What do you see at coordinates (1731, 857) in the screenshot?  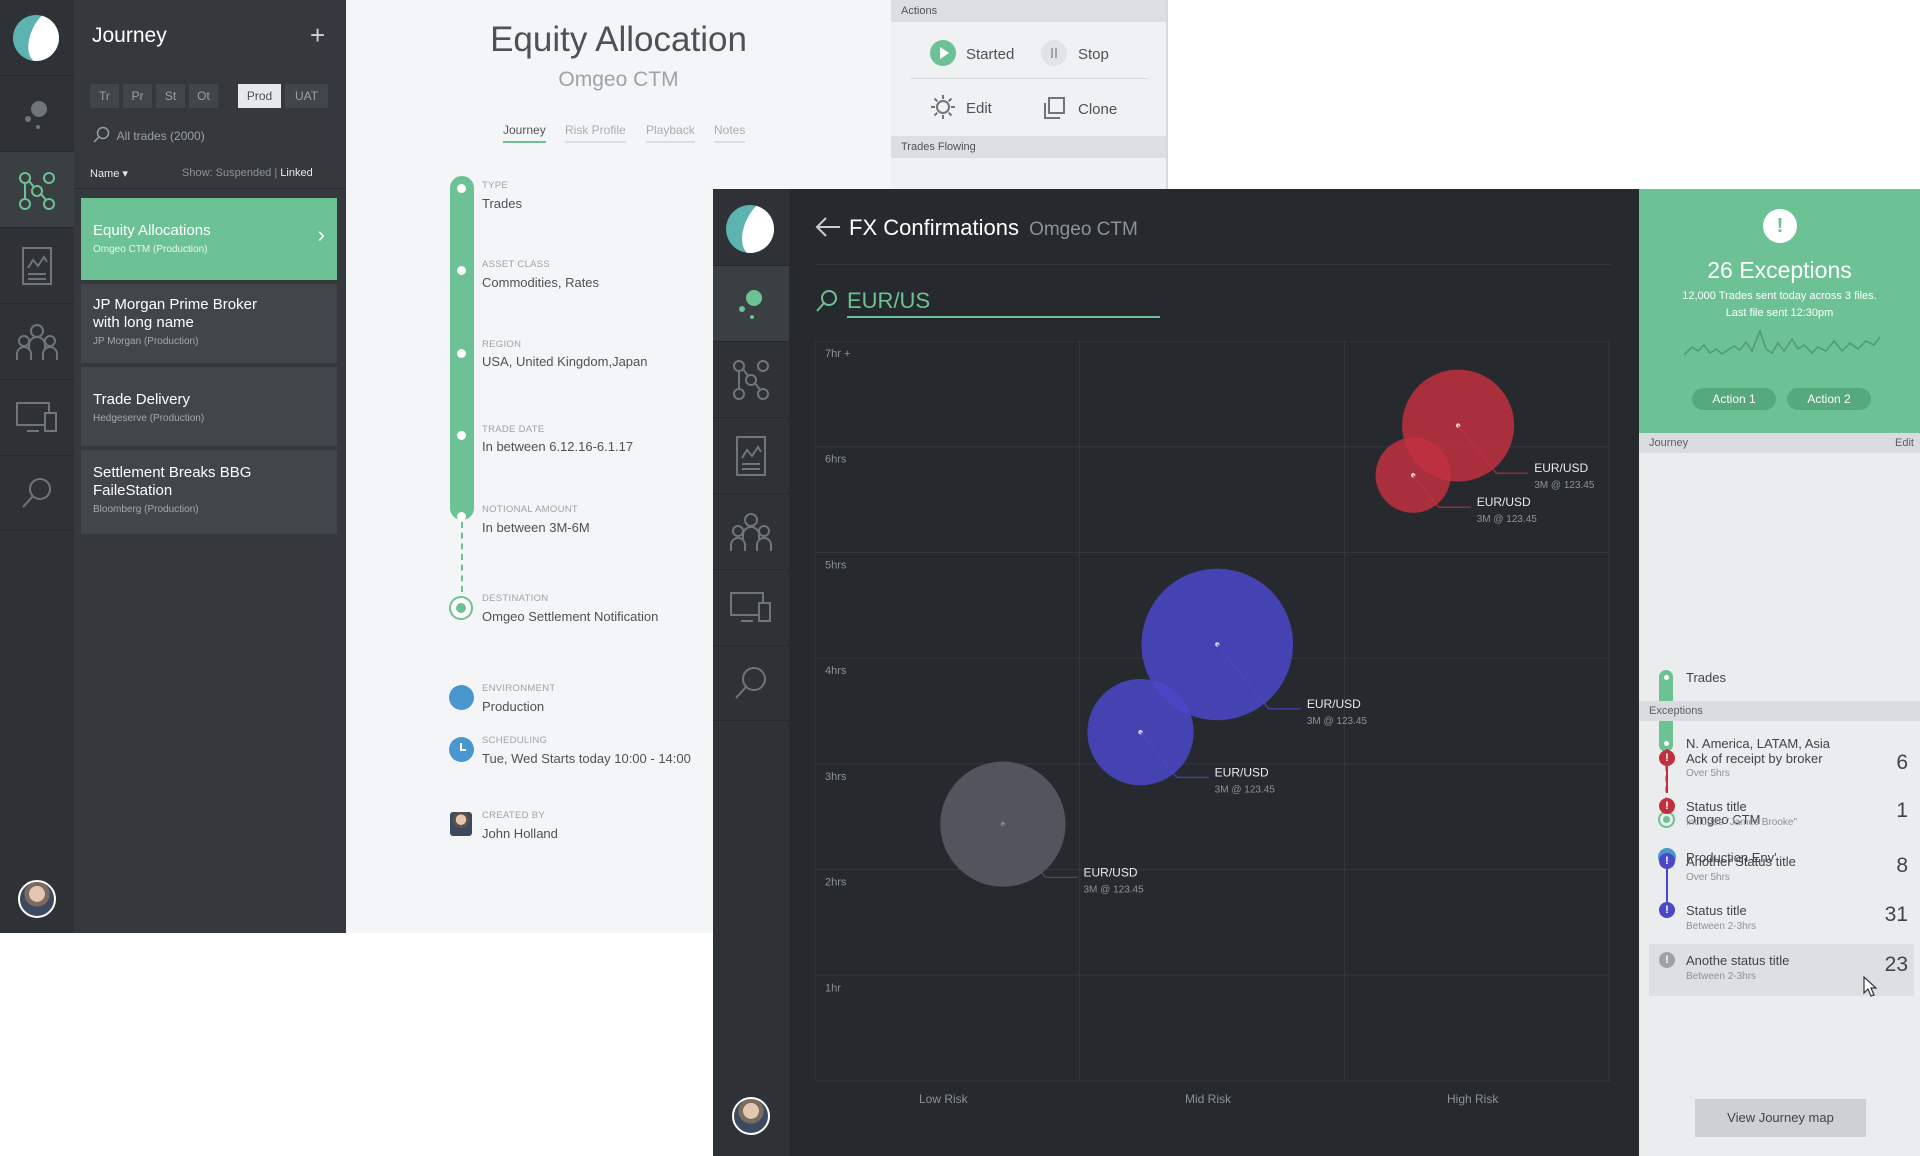 I see `journey-step: Production Env'` at bounding box center [1731, 857].